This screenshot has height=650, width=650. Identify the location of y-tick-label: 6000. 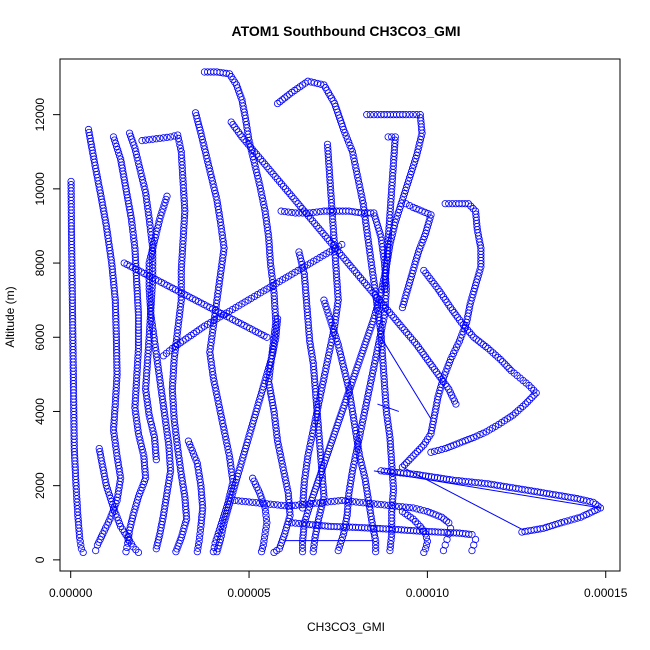
(40, 337).